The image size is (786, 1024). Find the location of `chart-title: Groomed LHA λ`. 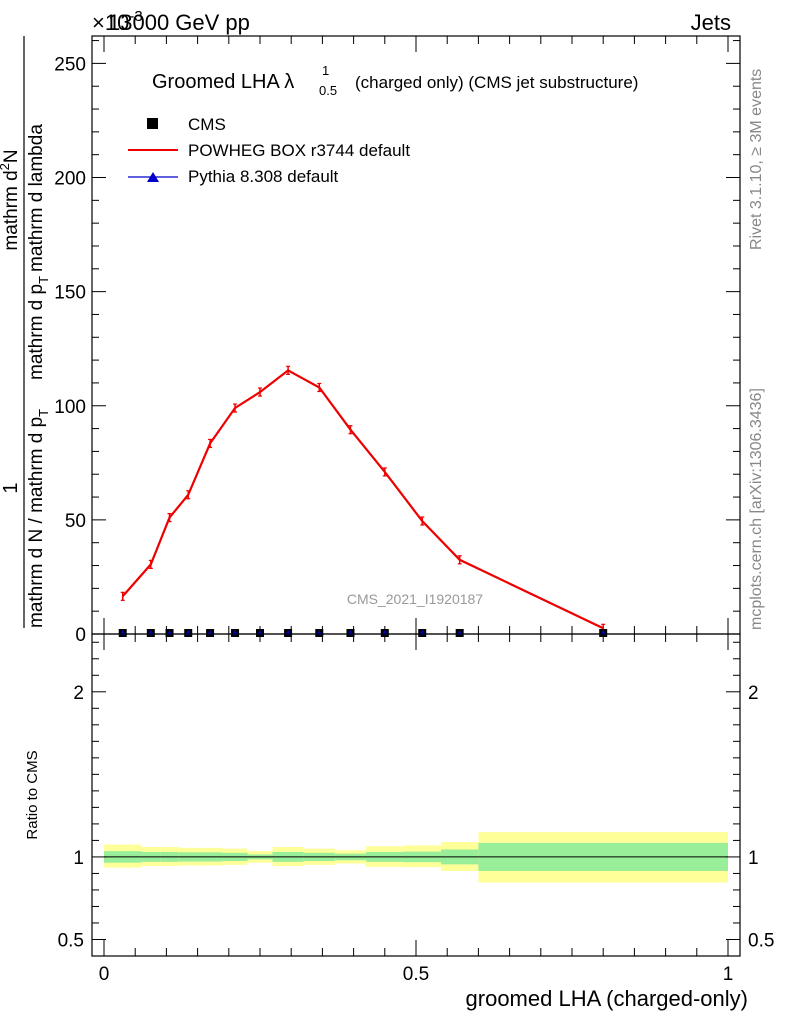

chart-title: Groomed LHA λ is located at coordinates (223, 82).